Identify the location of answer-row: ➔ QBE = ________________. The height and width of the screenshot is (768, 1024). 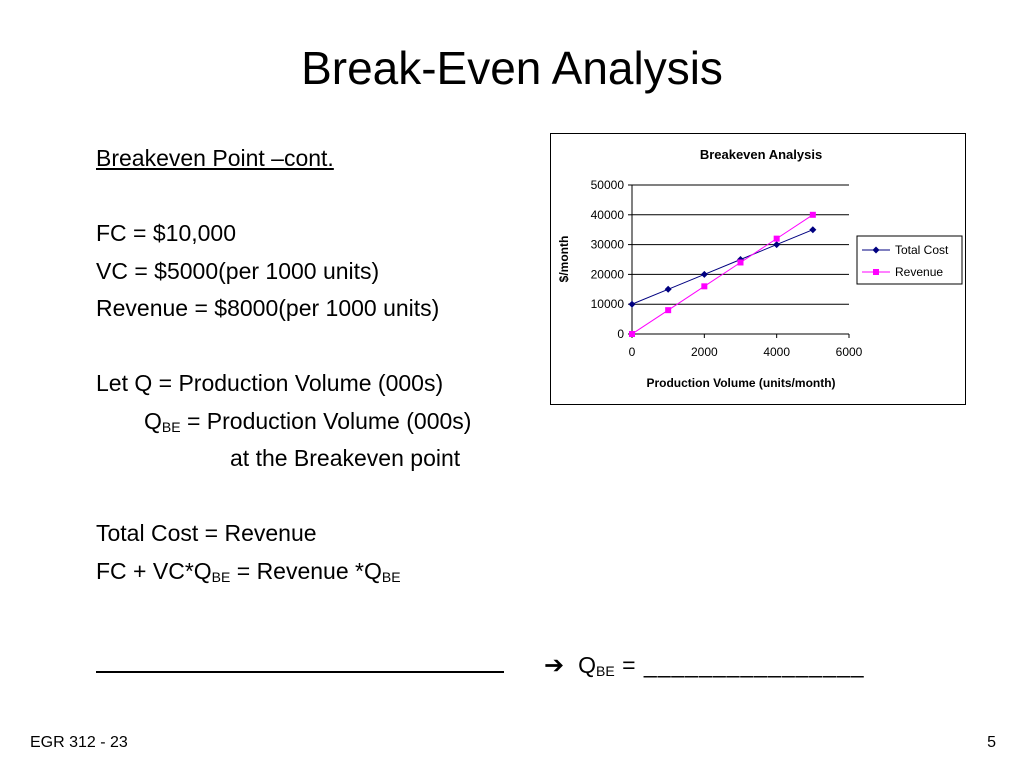
(480, 664).